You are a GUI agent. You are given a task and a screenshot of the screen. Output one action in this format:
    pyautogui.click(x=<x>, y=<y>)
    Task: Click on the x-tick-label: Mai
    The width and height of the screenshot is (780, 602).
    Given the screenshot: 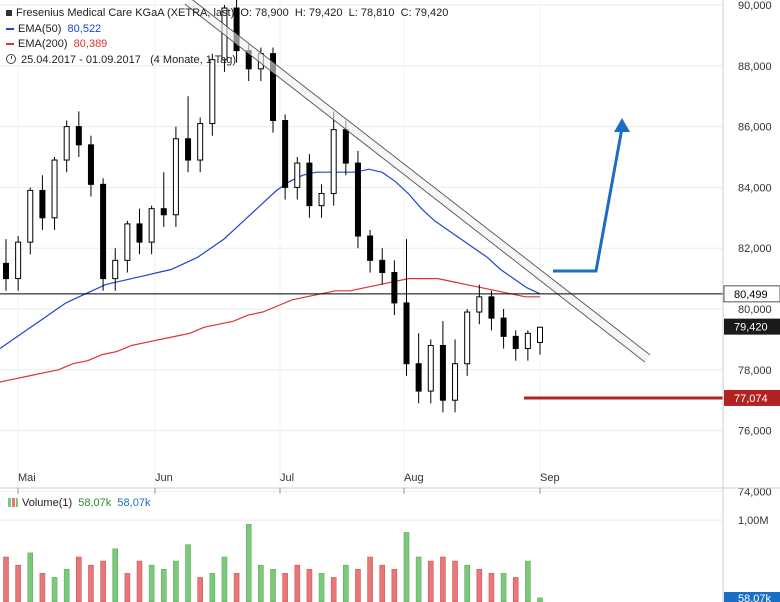 What is the action you would take?
    pyautogui.click(x=27, y=478)
    